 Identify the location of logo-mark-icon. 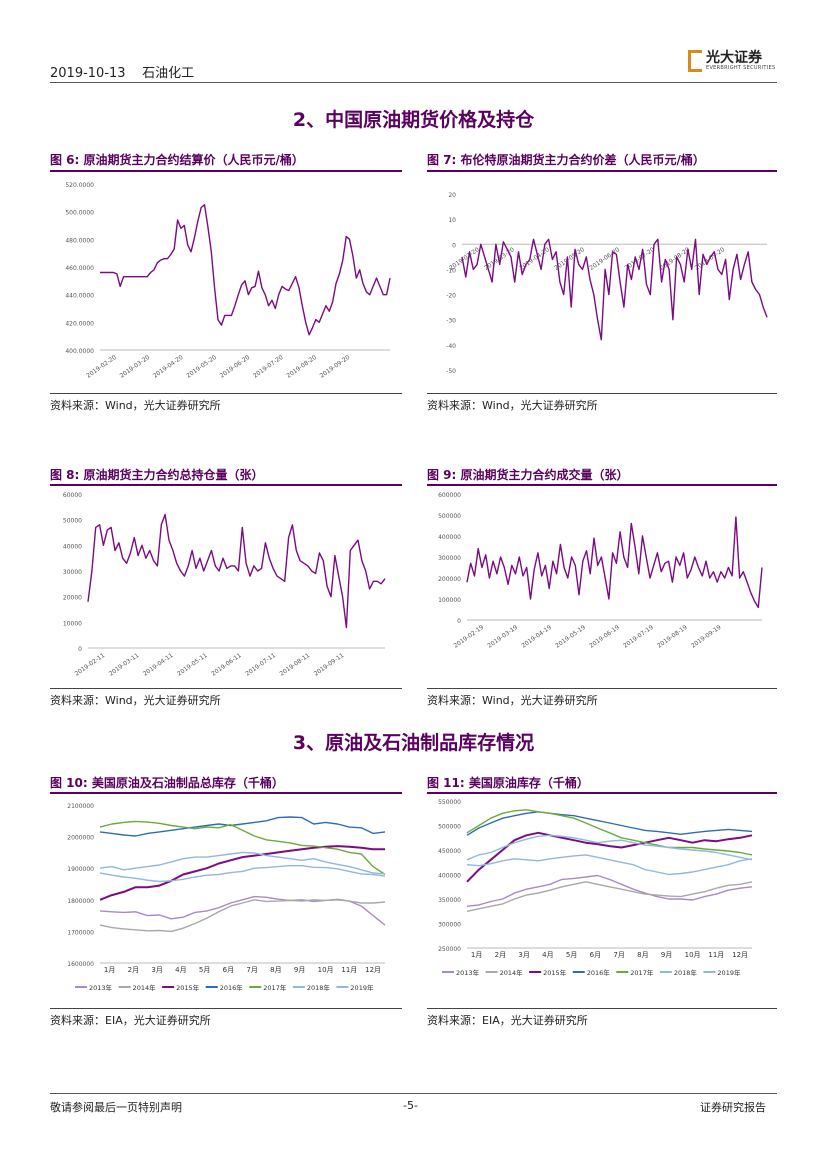
(695, 61).